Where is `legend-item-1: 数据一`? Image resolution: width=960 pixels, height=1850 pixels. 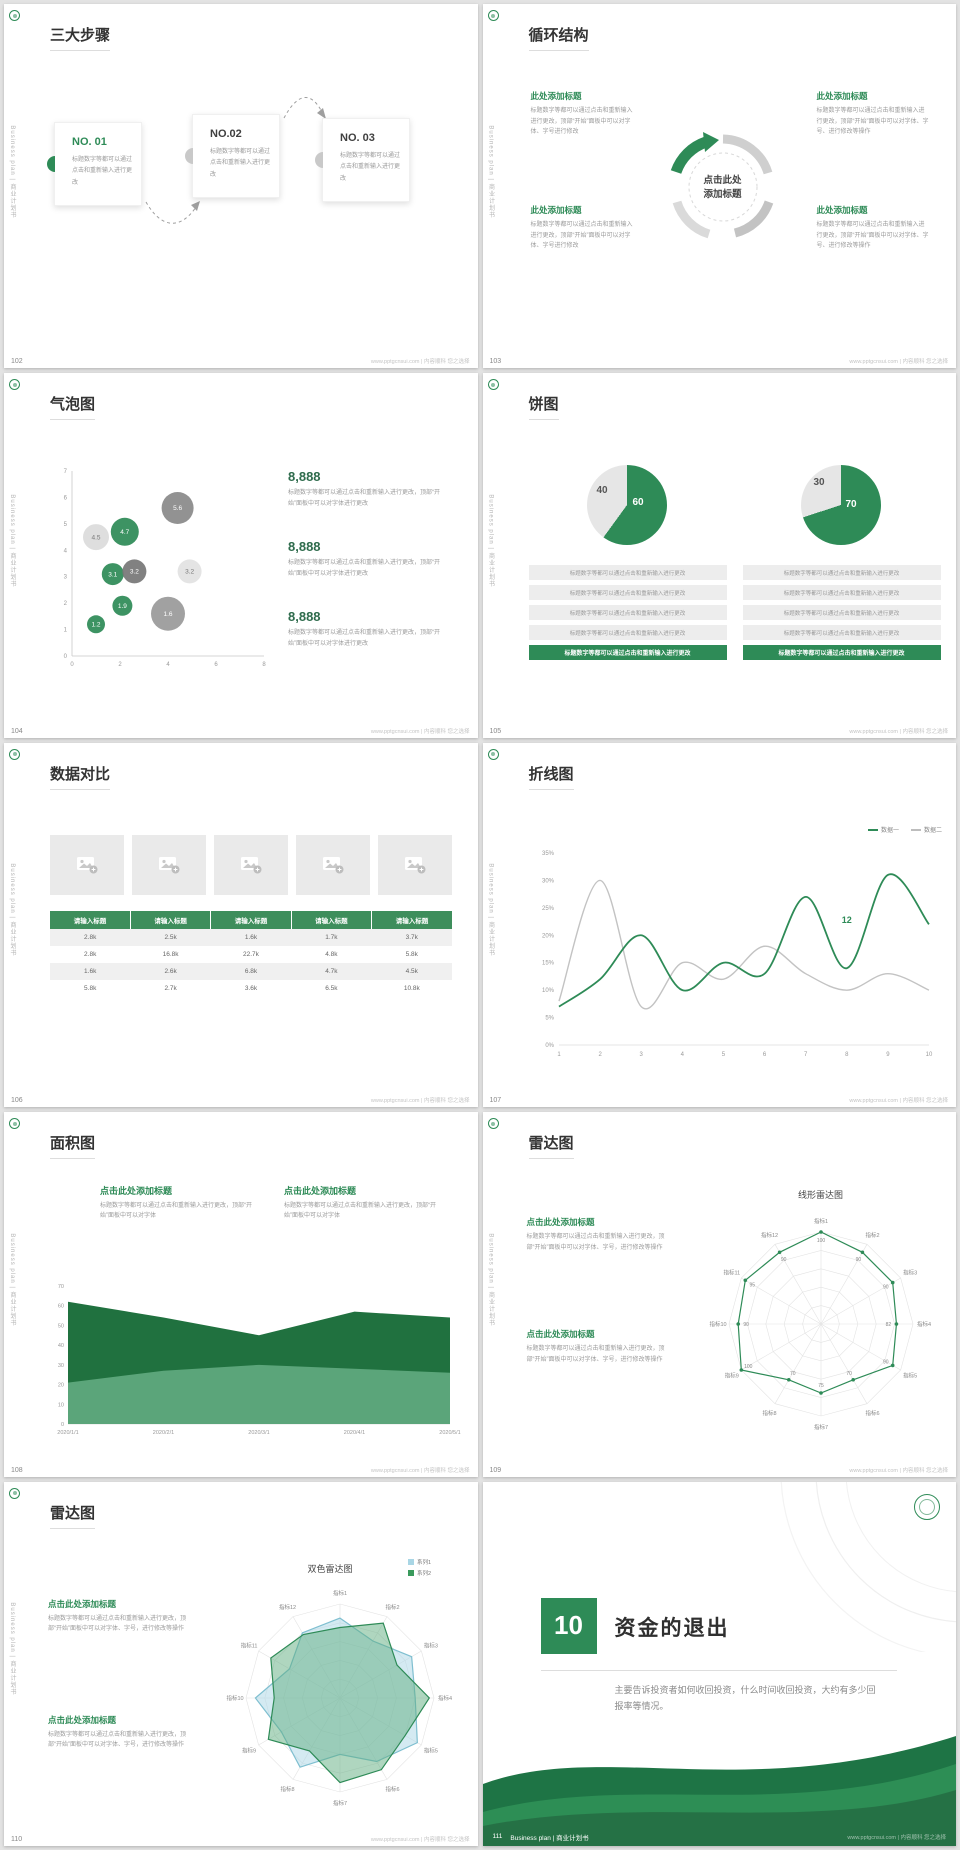
legend-item-1: 数据一 is located at coordinates (883, 829).